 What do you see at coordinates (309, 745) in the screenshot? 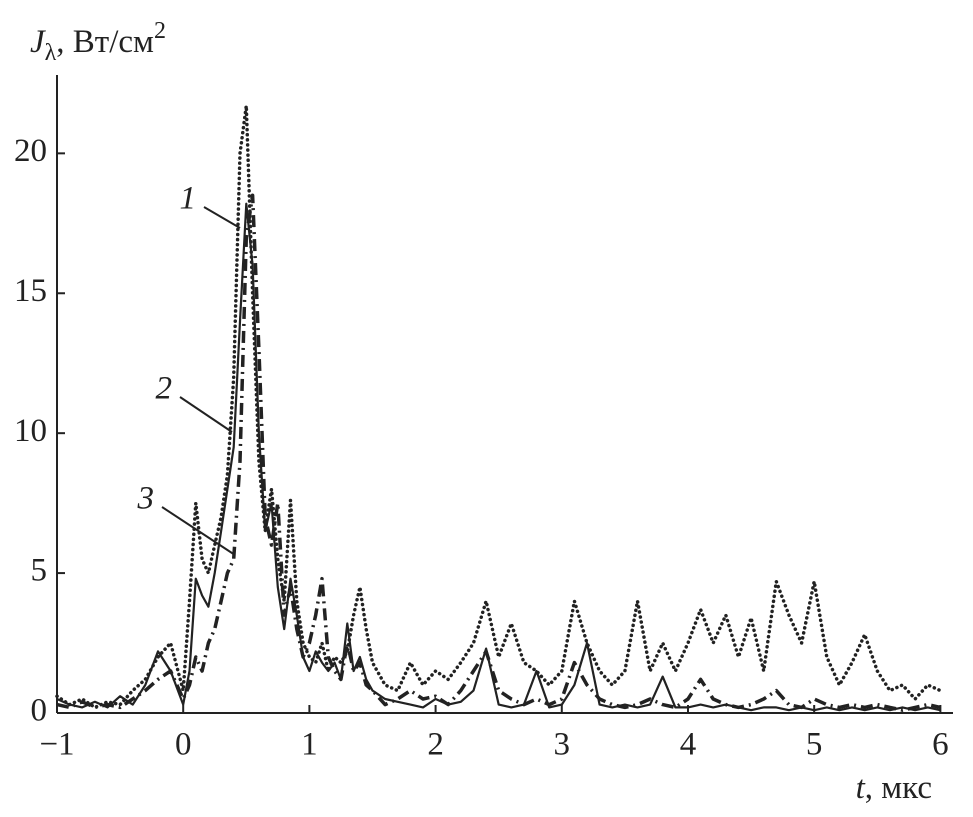
I see `x-tick-label: 1` at bounding box center [309, 745].